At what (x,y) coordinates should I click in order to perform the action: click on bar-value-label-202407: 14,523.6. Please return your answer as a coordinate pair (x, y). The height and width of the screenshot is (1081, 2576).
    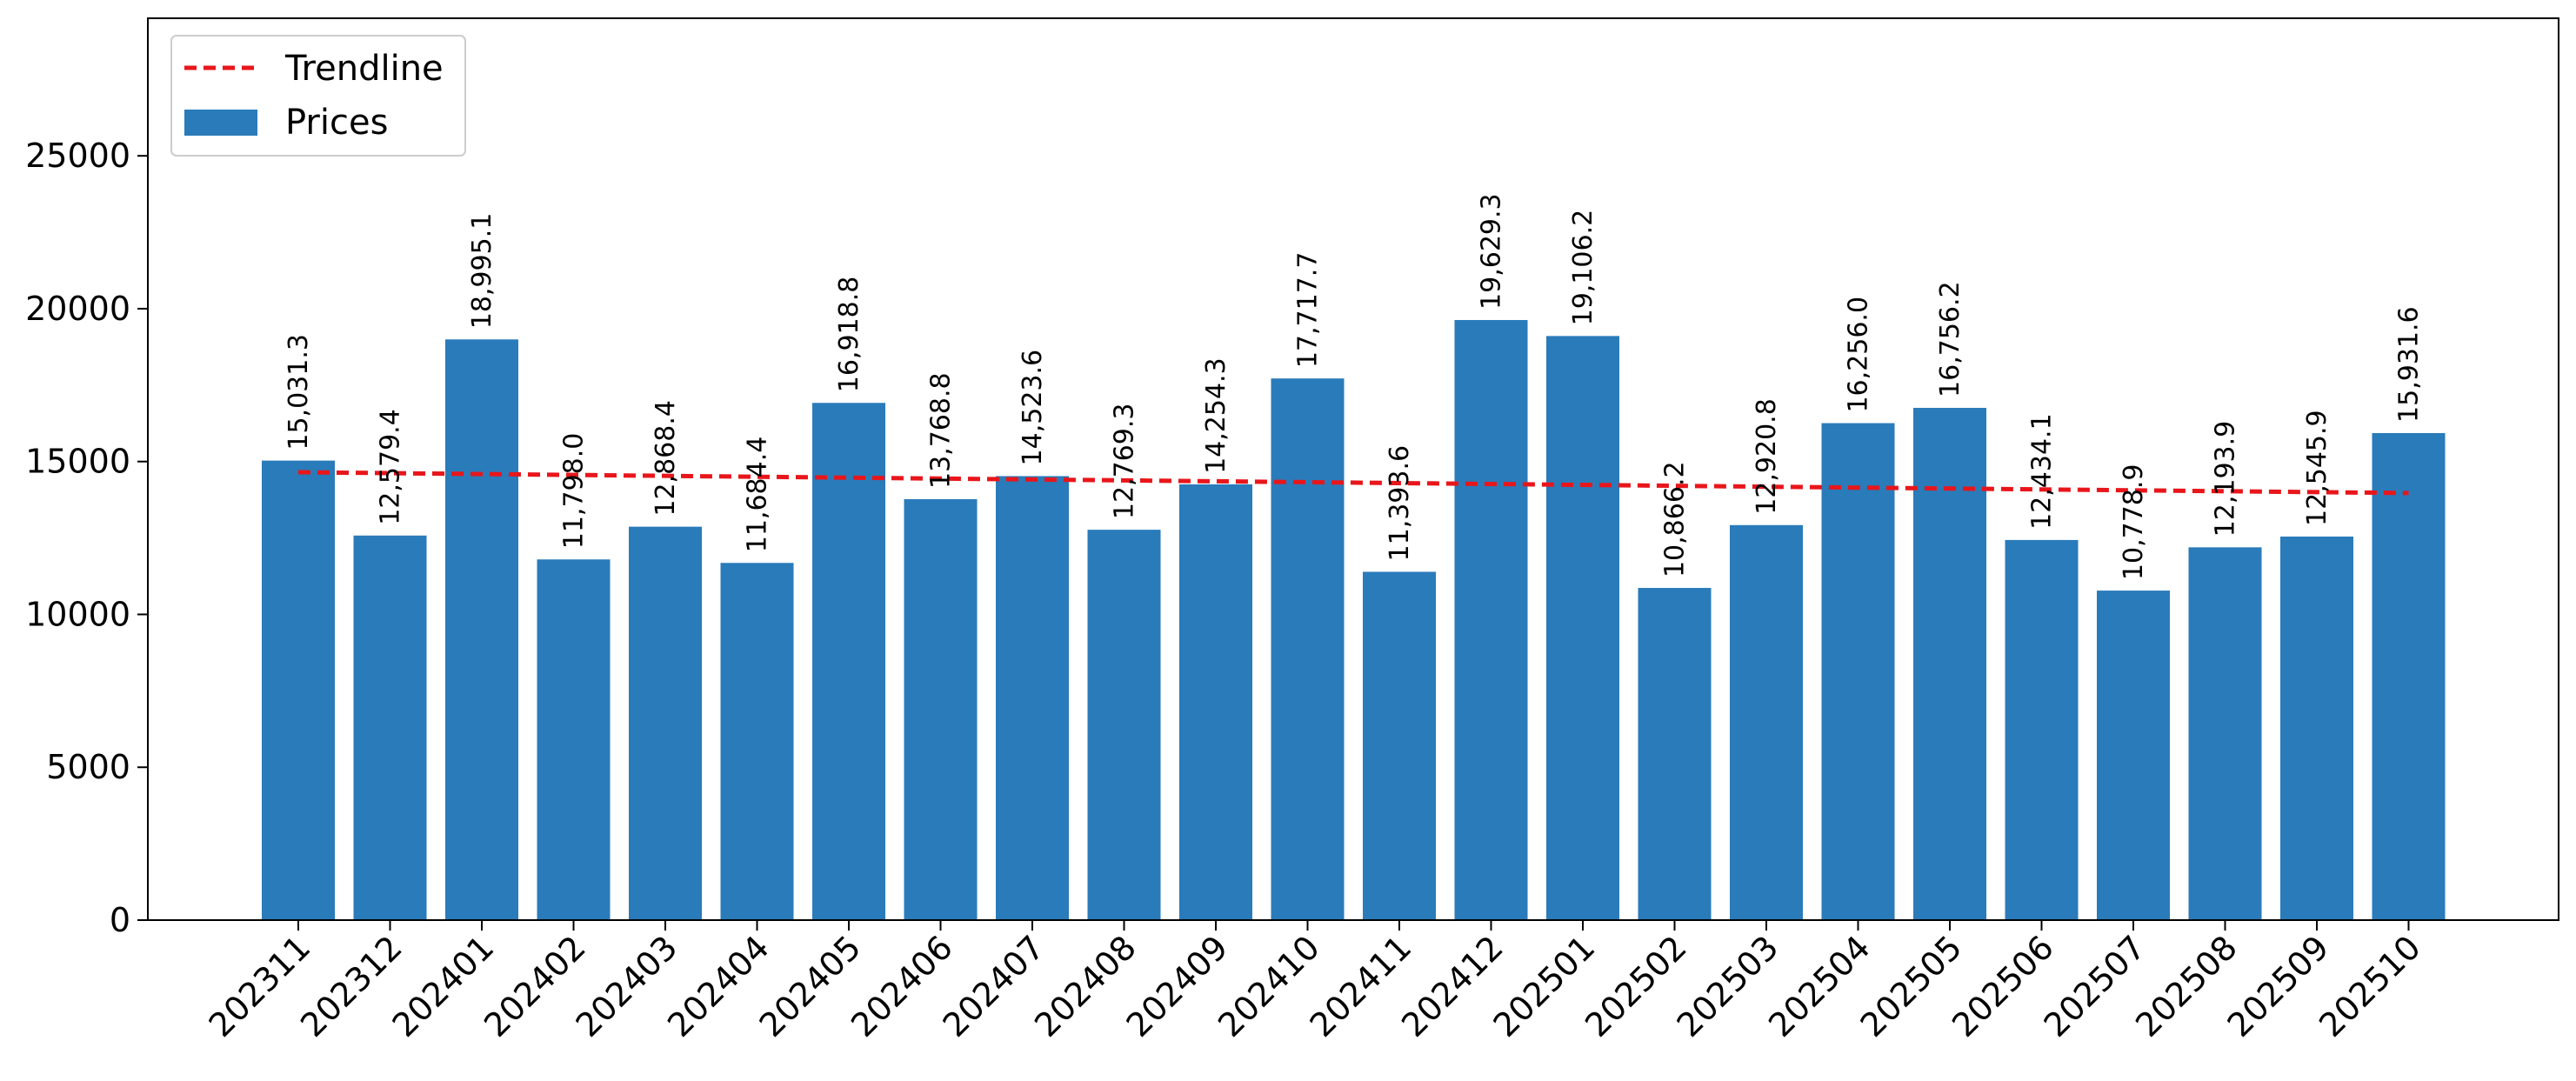
    Looking at the image, I should click on (1033, 408).